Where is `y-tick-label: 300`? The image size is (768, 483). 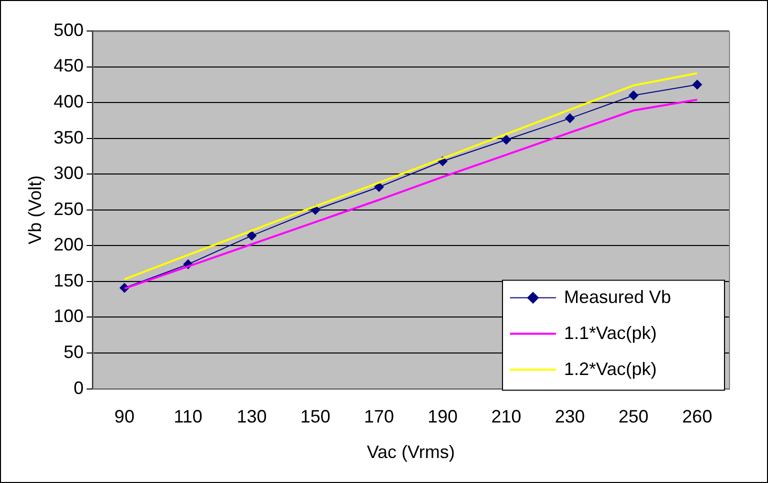 y-tick-label: 300 is located at coordinates (69, 173).